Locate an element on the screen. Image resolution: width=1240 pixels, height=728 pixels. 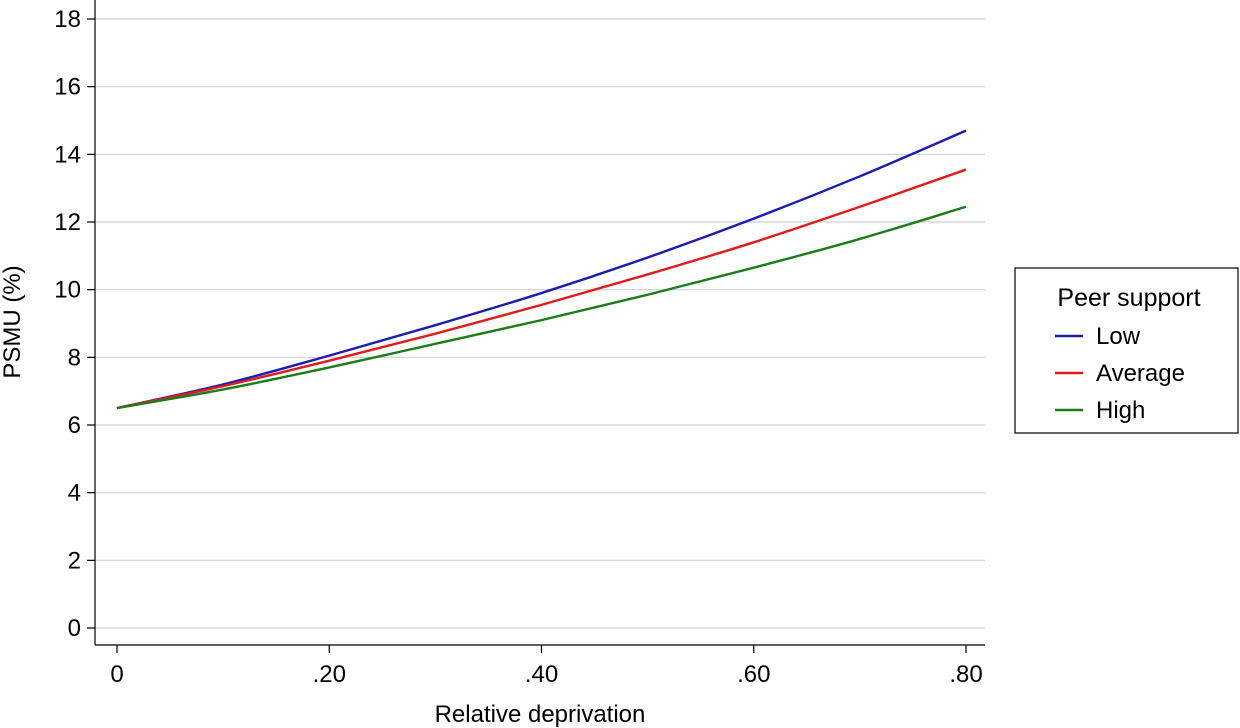
y-tick-label: 2 is located at coordinates (74, 560).